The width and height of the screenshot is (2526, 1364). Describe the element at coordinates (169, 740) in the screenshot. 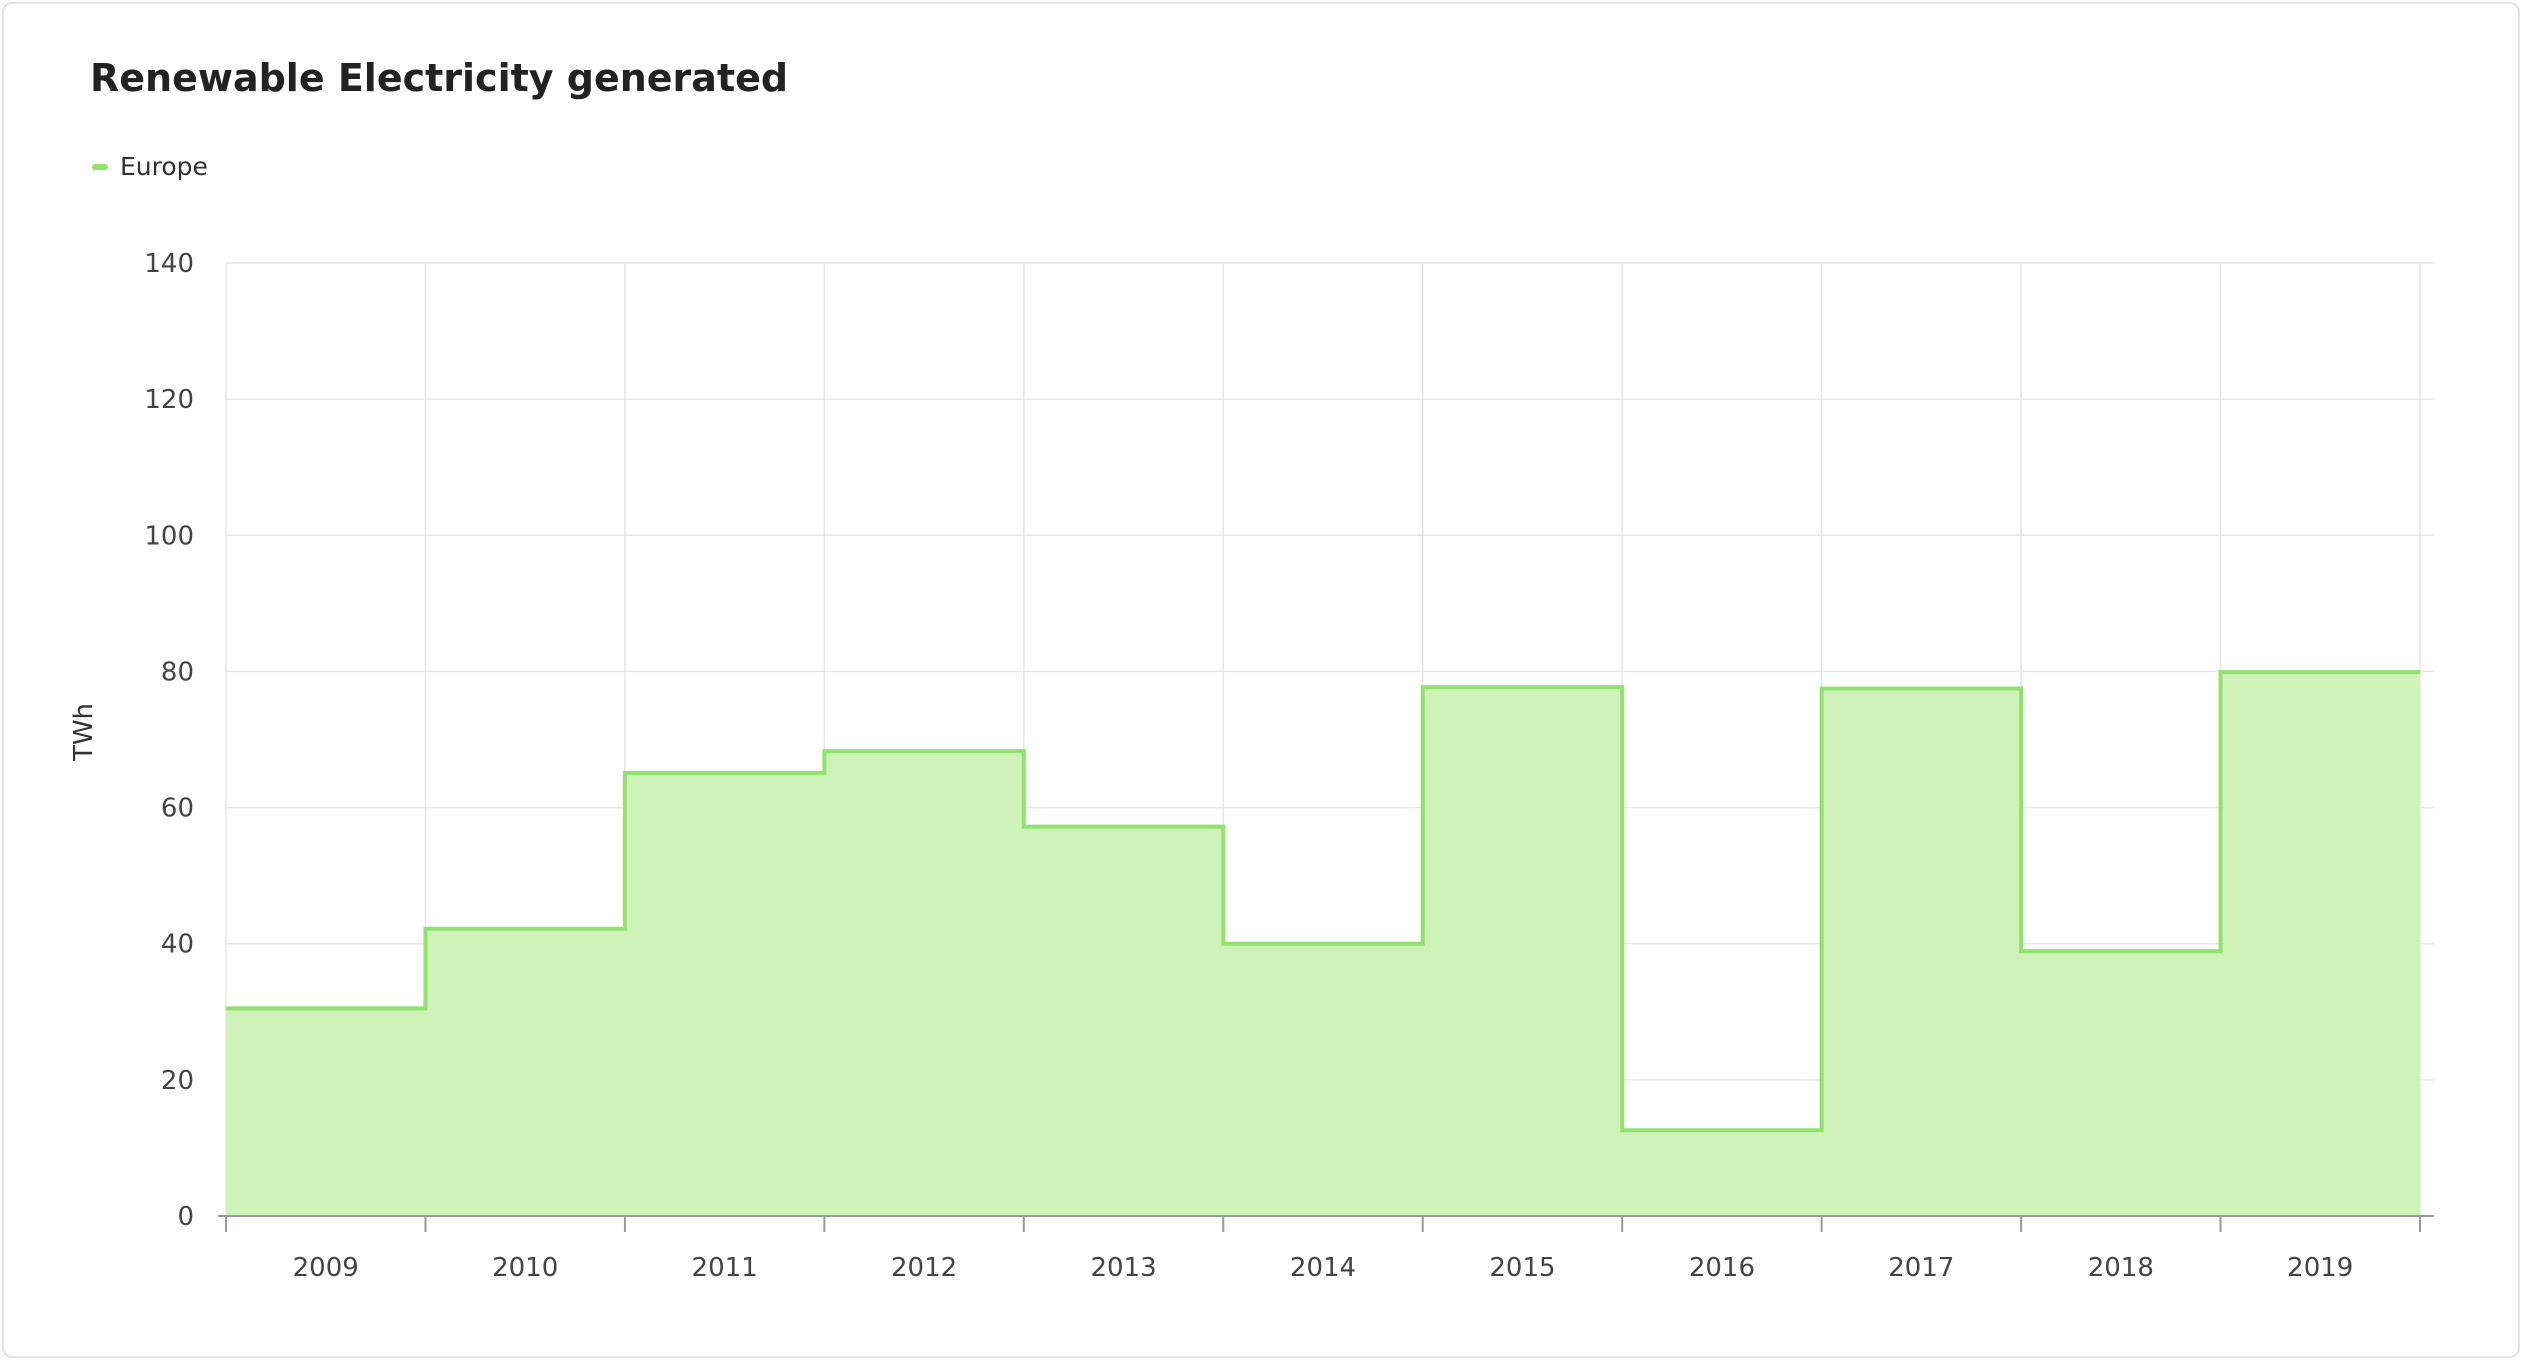

I see `y-tick-labels: 0 20 40 60 80 100 120 140` at that location.